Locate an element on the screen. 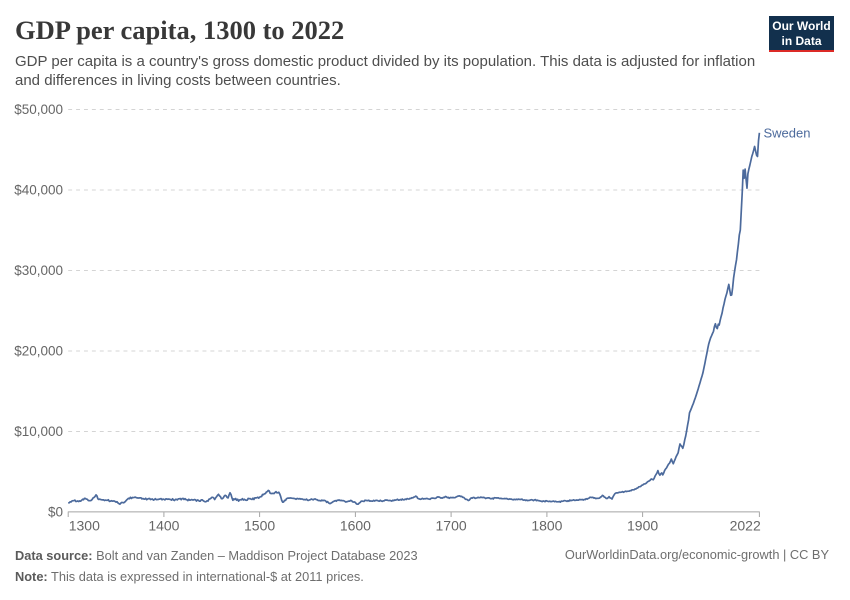 This screenshot has height=600, width=850. svg-text: 1900 is located at coordinates (642, 526).